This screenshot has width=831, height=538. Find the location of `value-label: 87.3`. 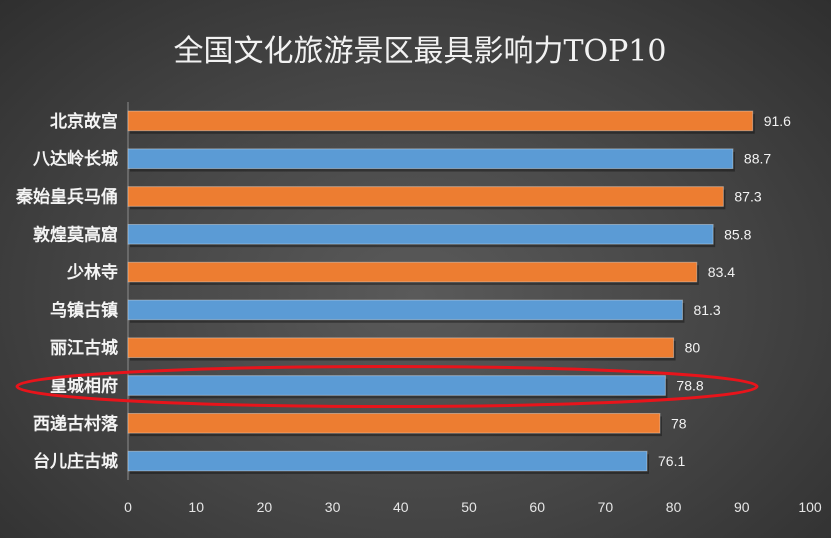

value-label: 87.3 is located at coordinates (747, 197).